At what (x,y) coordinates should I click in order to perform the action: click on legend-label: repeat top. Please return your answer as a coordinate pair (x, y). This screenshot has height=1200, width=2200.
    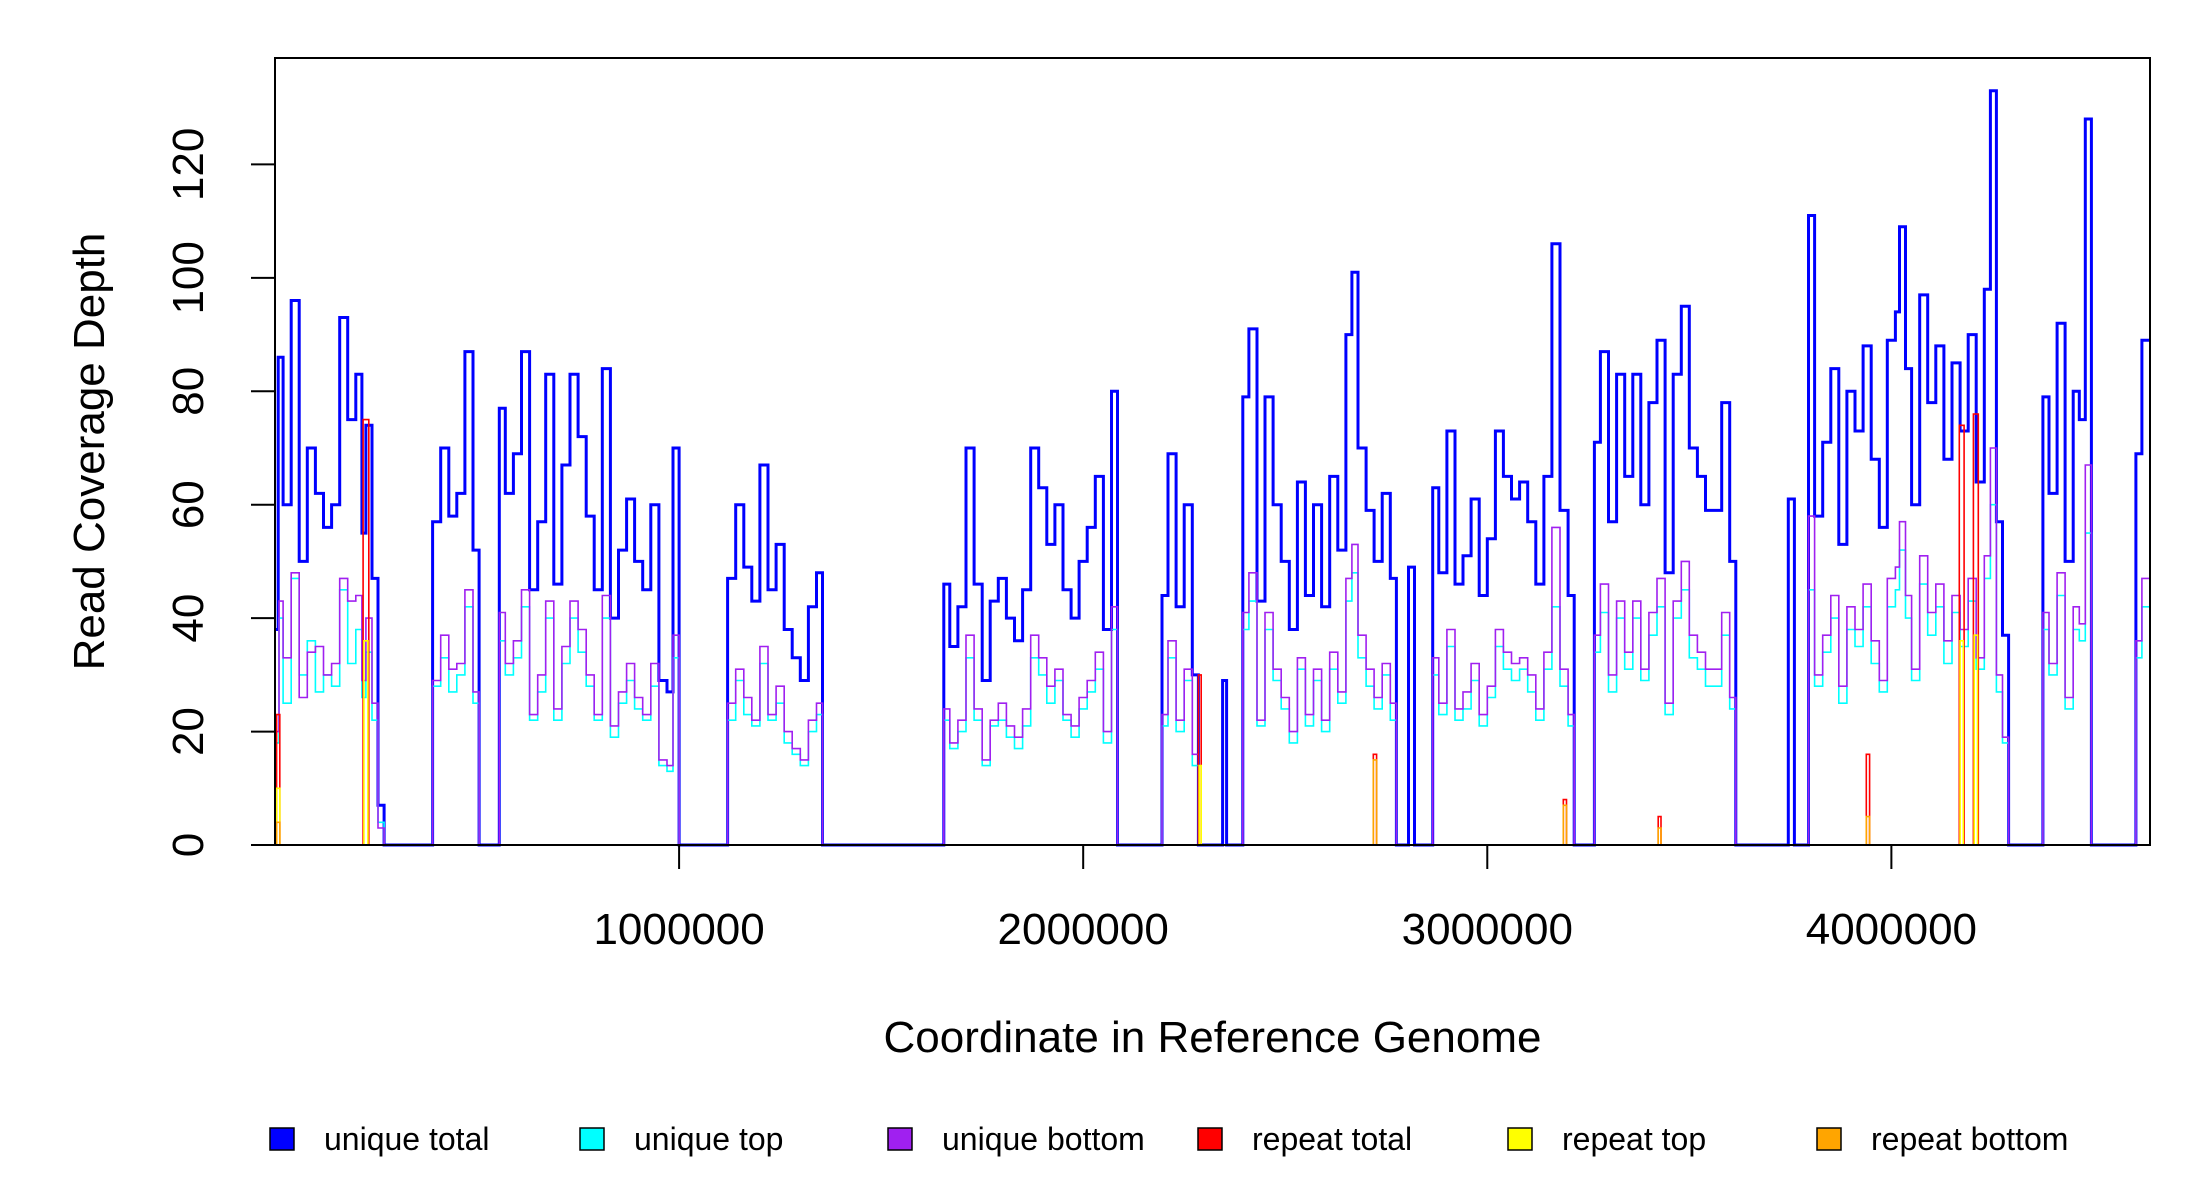
    Looking at the image, I should click on (1634, 1139).